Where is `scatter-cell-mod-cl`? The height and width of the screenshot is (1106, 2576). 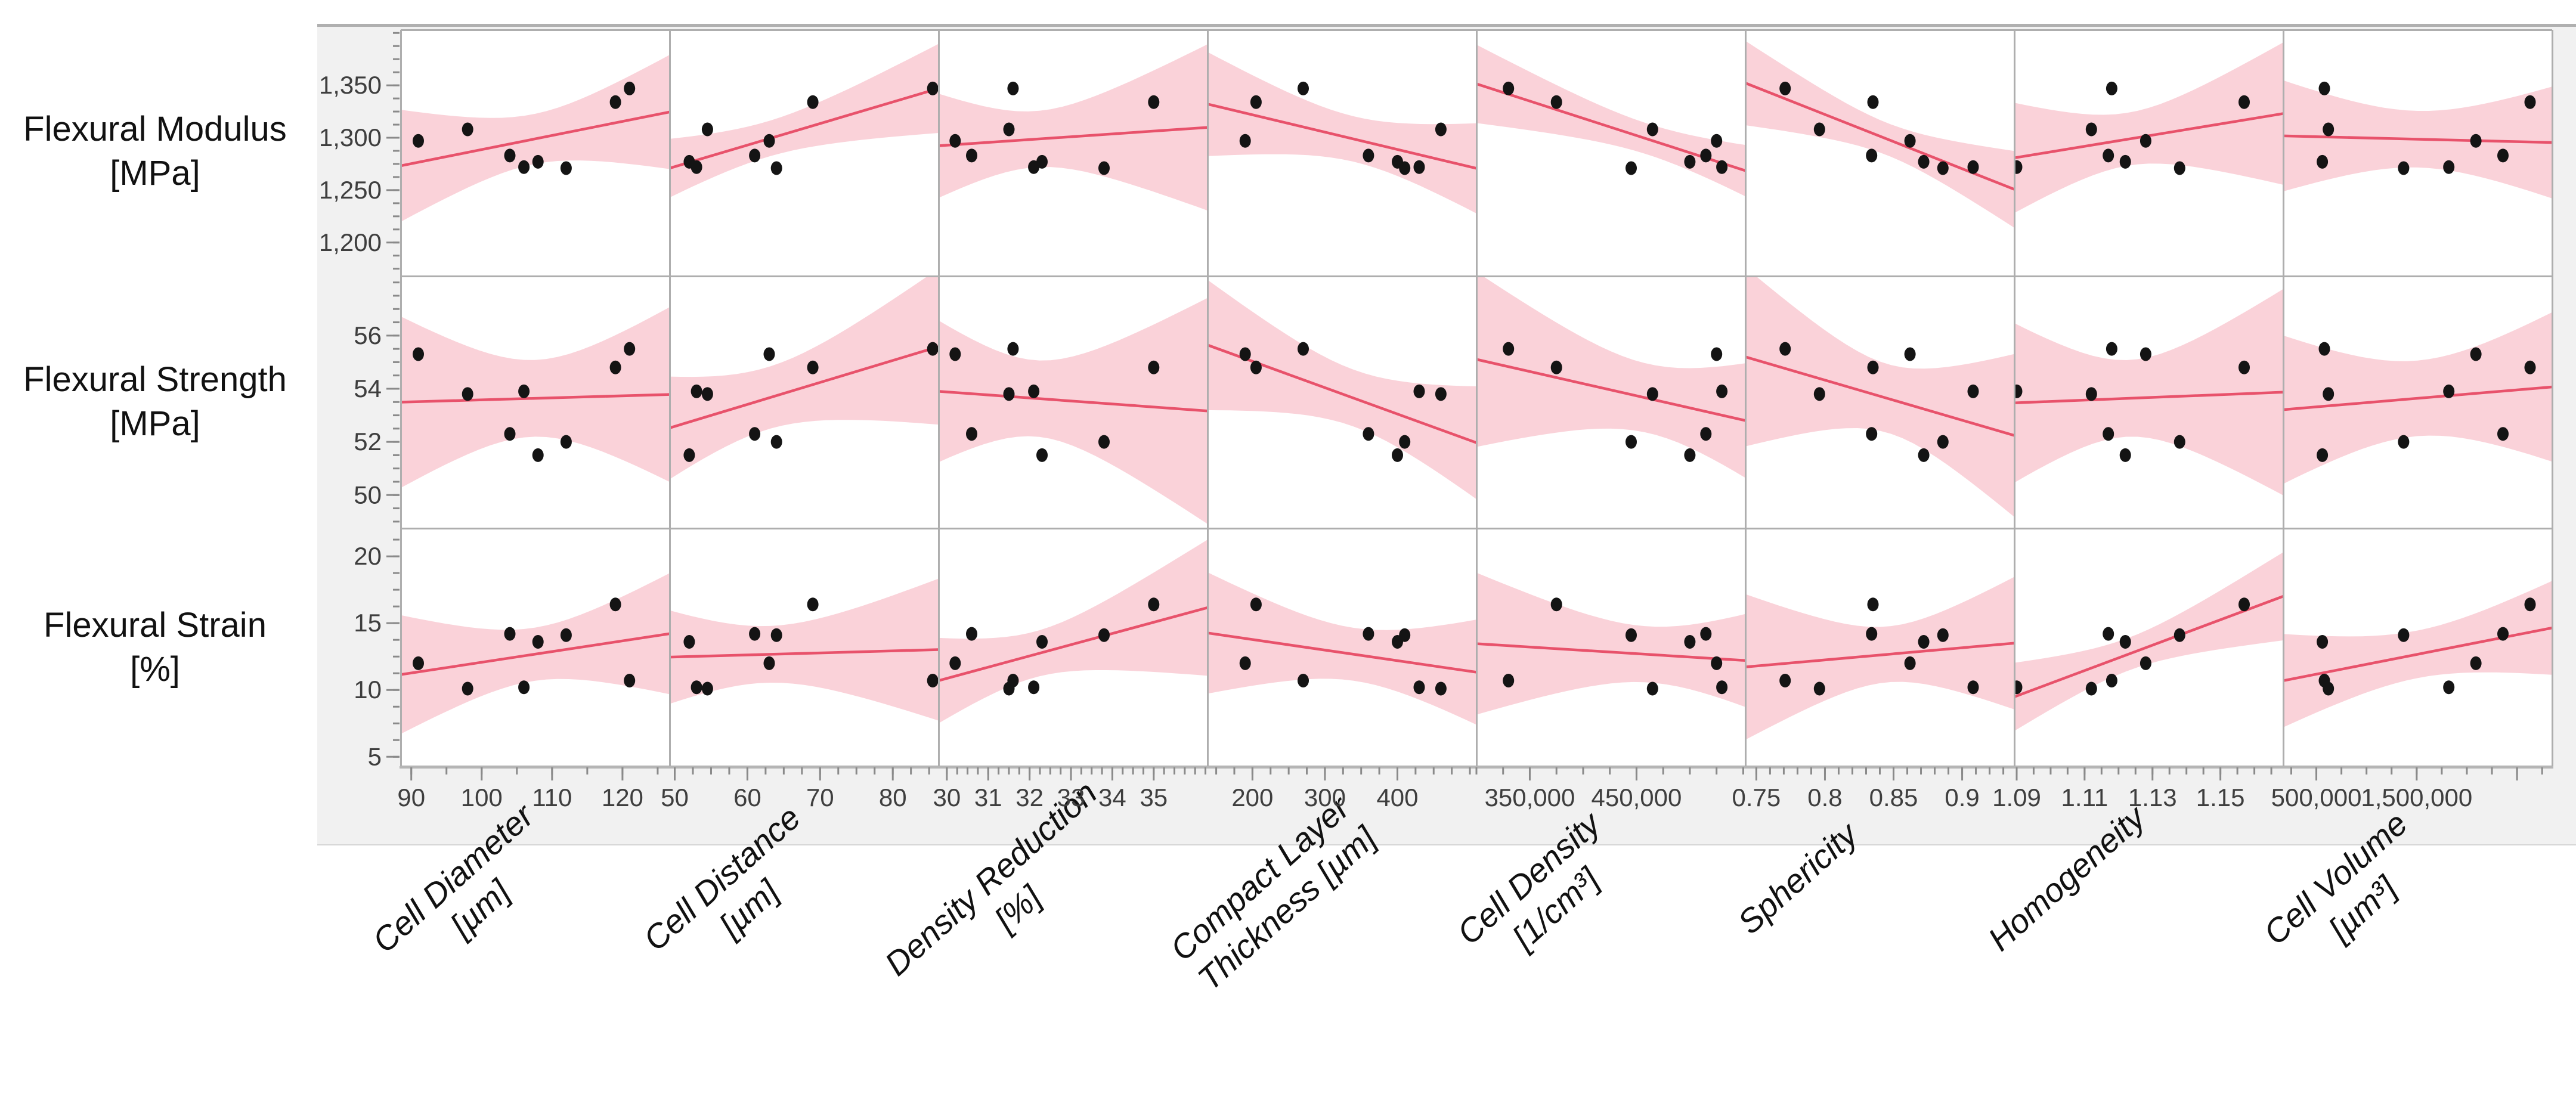
scatter-cell-mod-cl is located at coordinates (1342, 153).